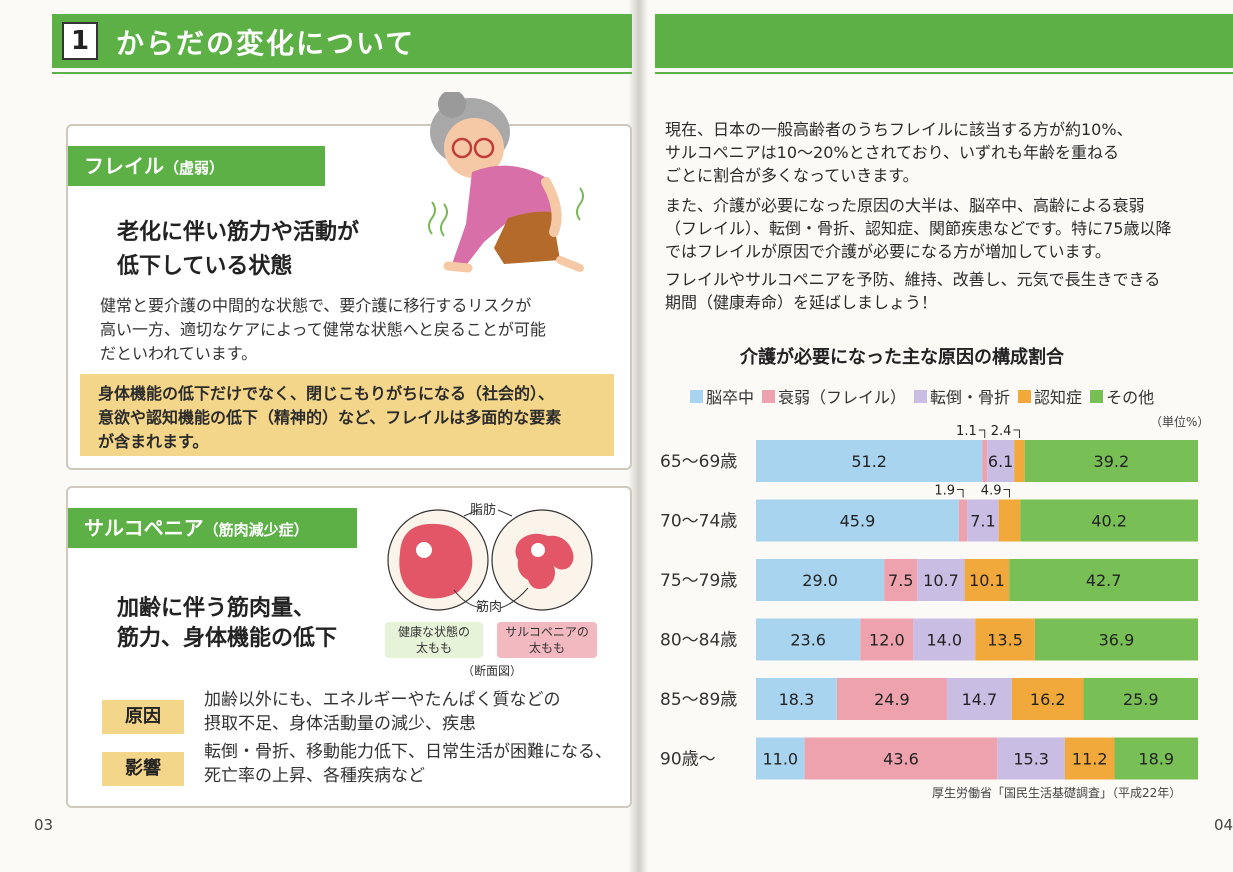  I want to click on data-label: 10.7, so click(941, 580).